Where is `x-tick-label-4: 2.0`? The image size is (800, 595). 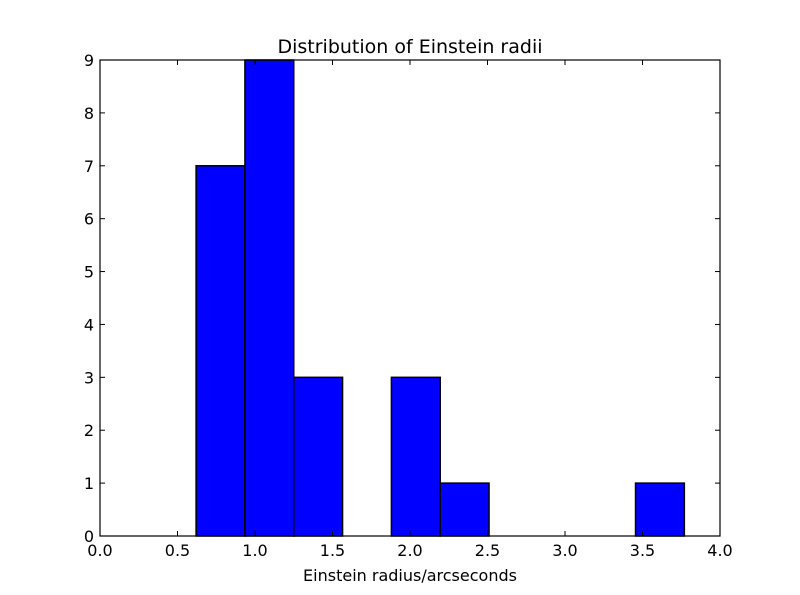
x-tick-label-4: 2.0 is located at coordinates (409, 550).